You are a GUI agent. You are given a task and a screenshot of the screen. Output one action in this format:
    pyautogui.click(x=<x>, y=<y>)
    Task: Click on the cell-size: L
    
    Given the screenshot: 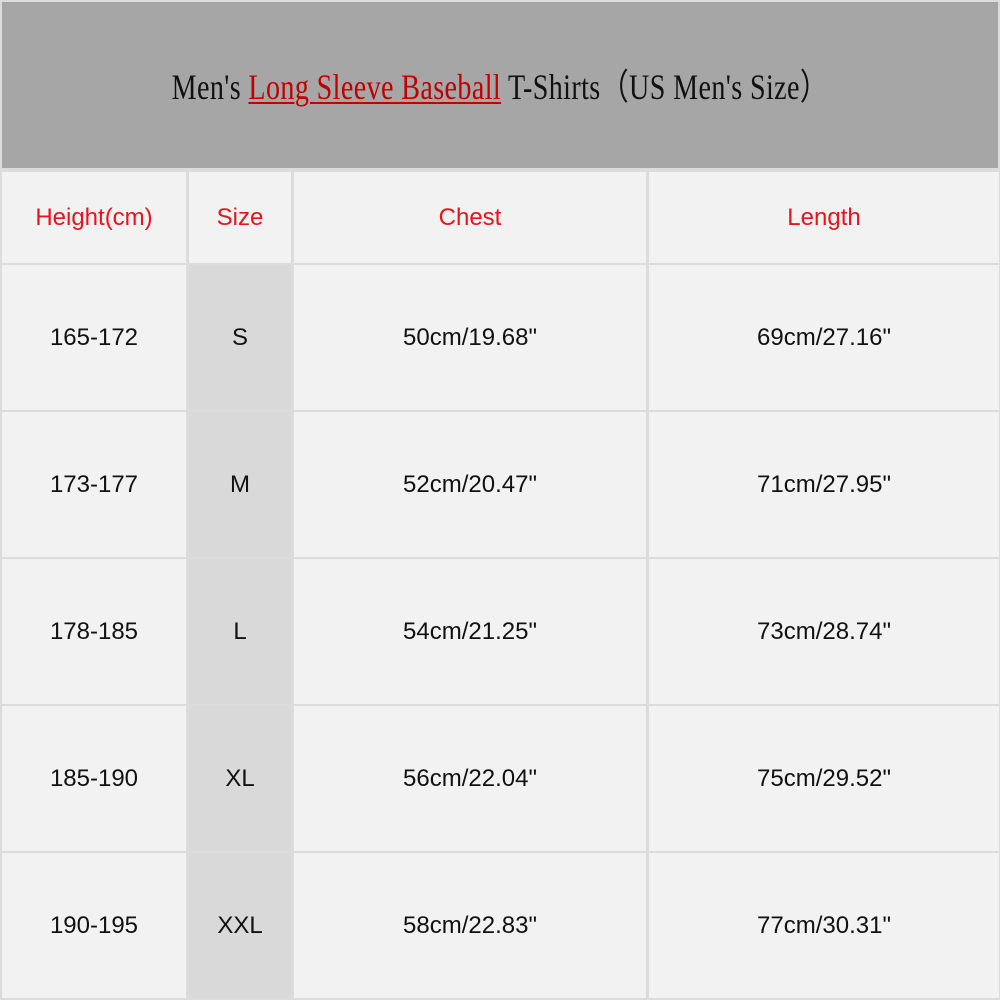 What is the action you would take?
    pyautogui.click(x=240, y=631)
    